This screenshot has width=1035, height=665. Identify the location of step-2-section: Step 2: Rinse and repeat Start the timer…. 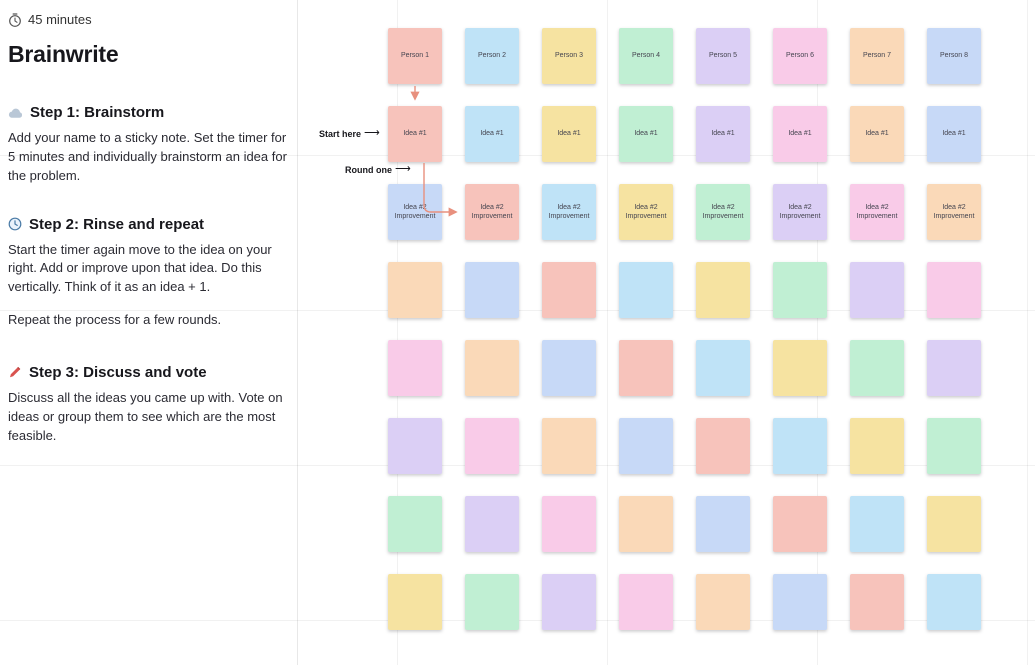
(149, 273).